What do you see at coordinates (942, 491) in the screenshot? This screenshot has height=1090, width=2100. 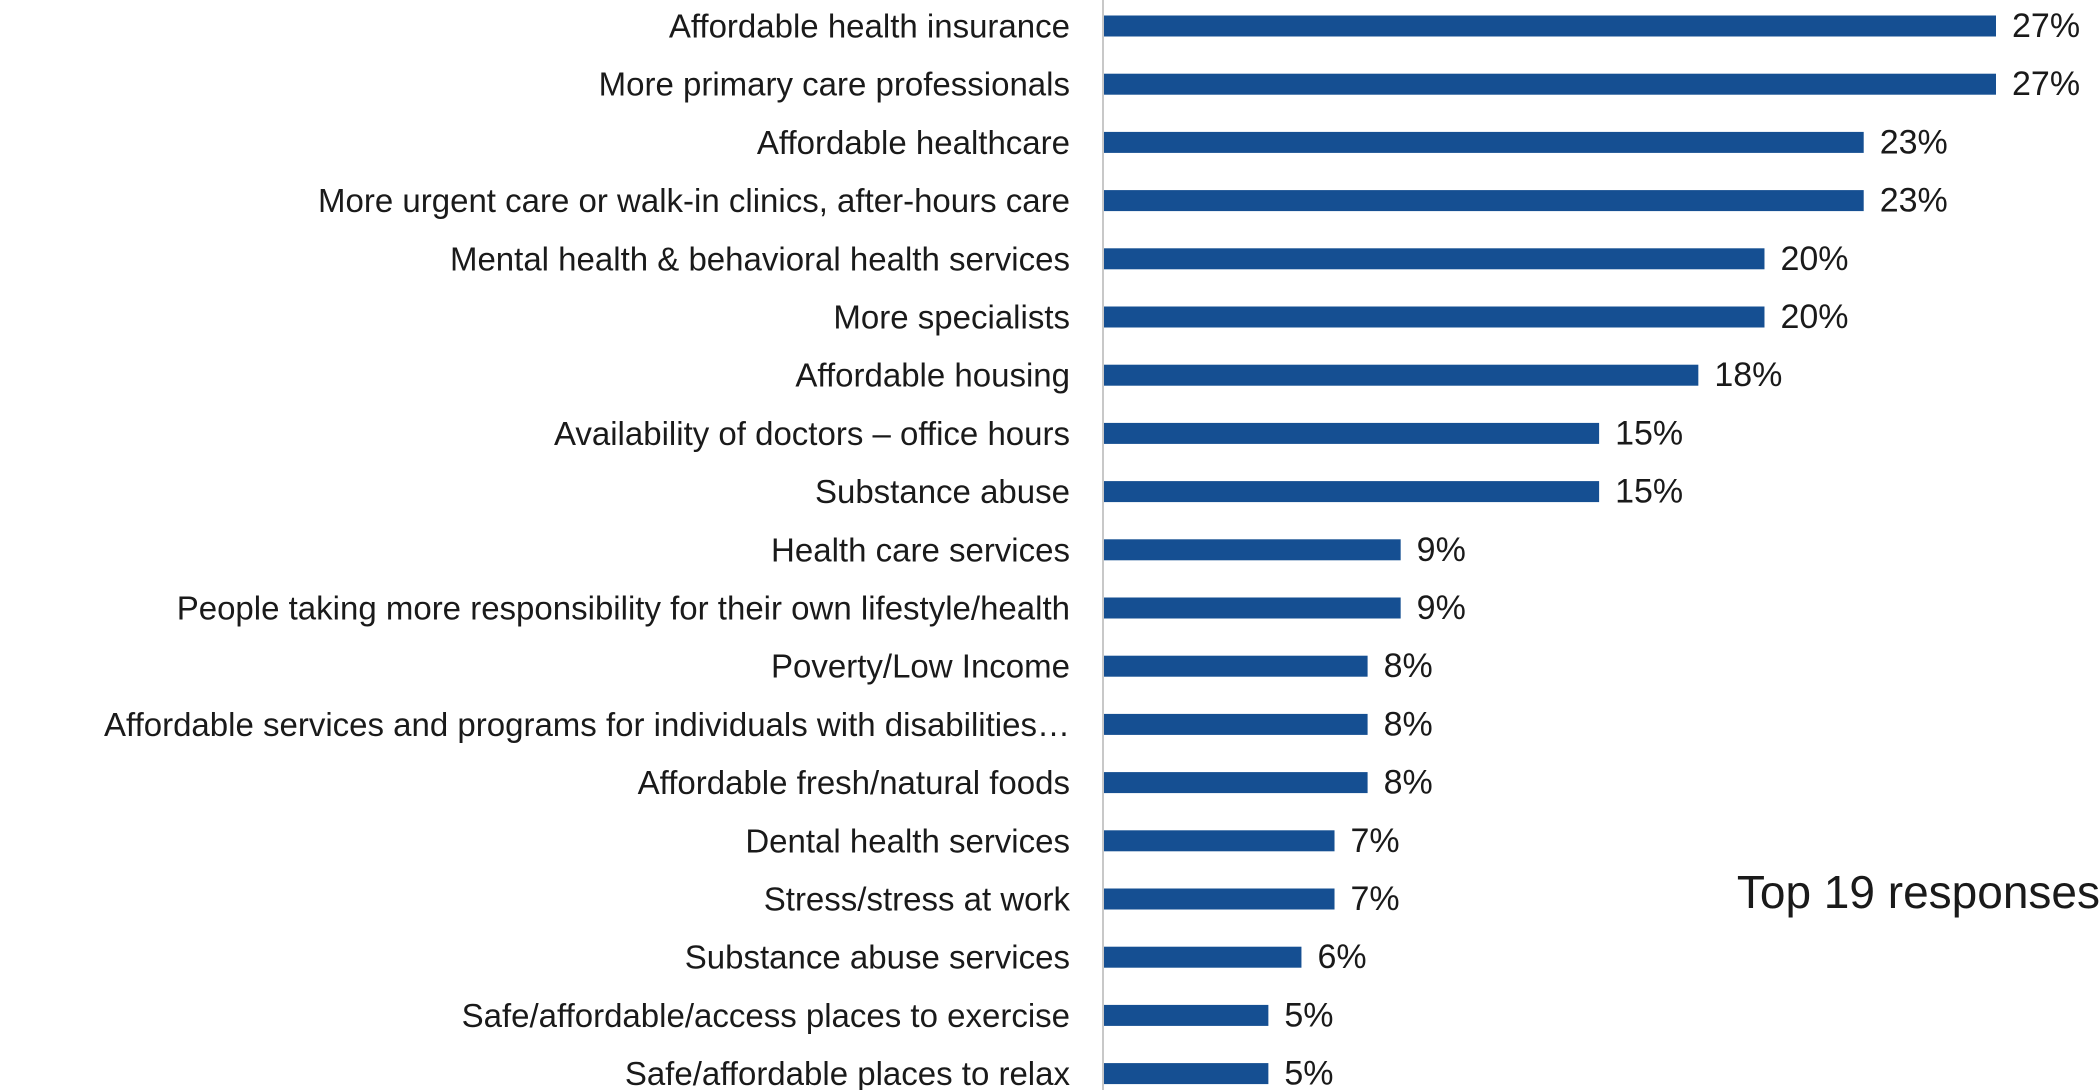 I see `category-label: Substance abuse` at bounding box center [942, 491].